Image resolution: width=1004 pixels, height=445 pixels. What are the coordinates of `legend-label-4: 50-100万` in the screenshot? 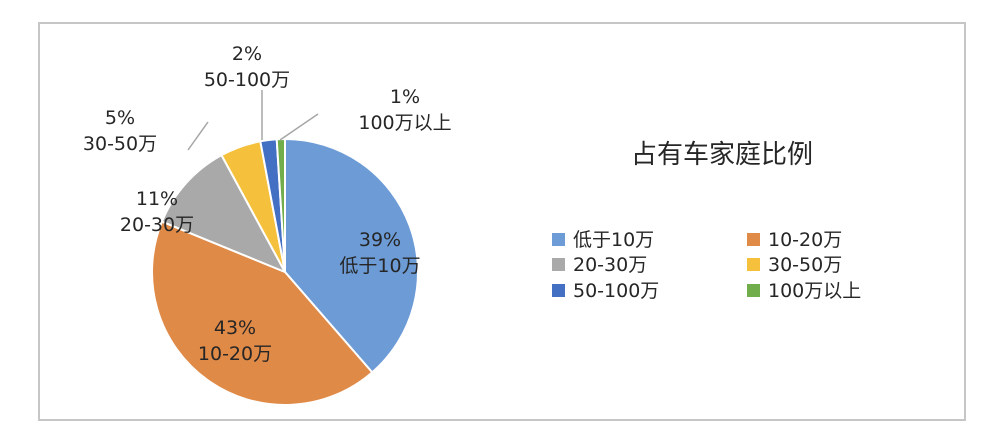 It's located at (616, 291).